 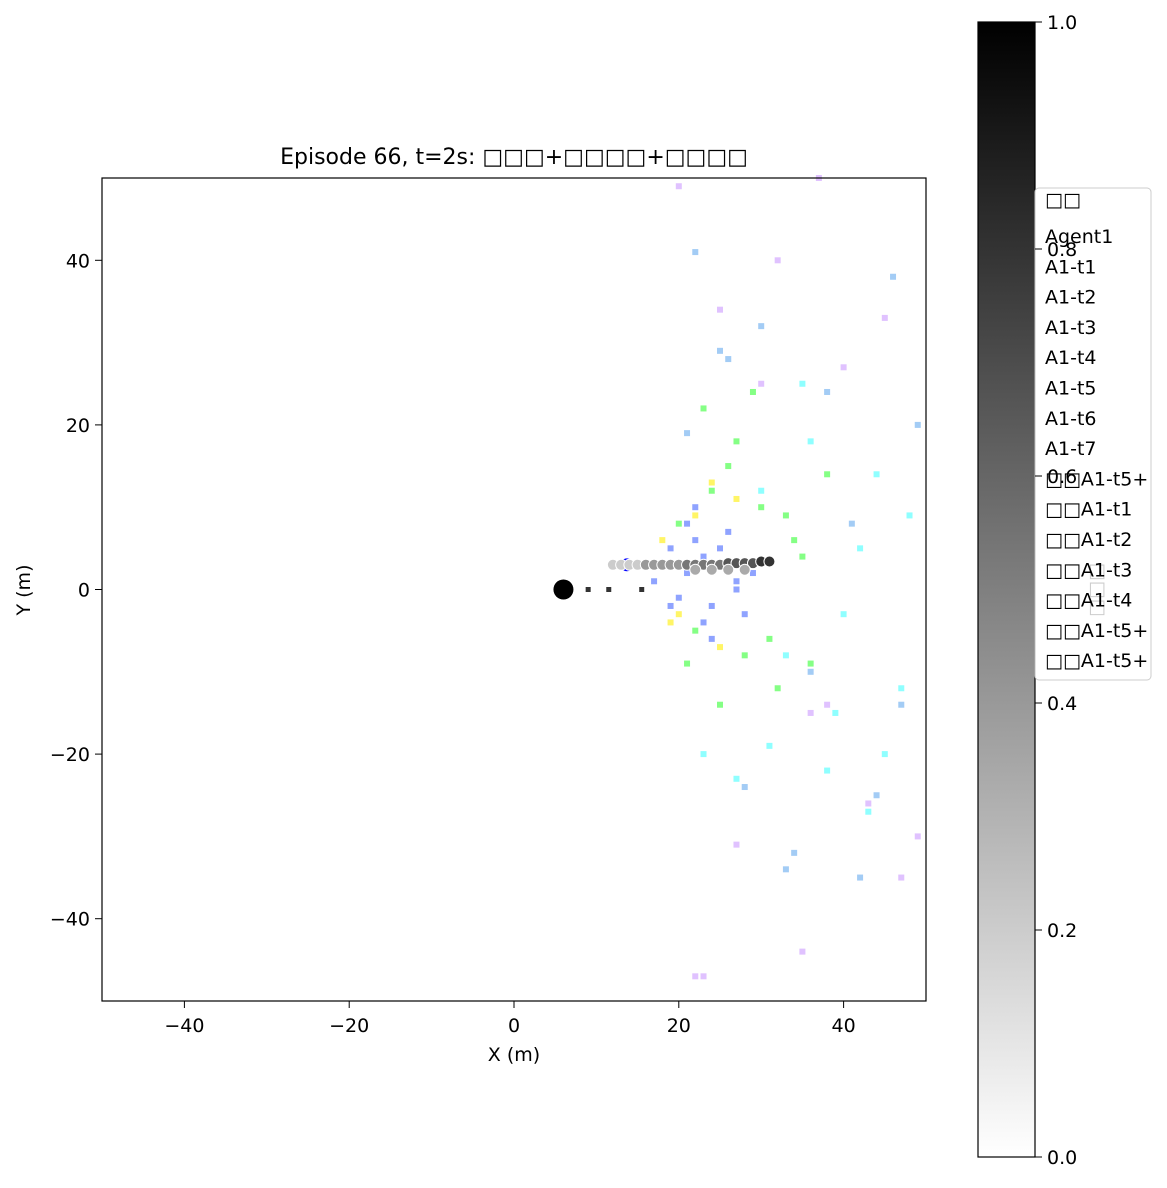 What do you see at coordinates (1088, 540) in the screenshot?
I see `legend-entry: □□A1-t2` at bounding box center [1088, 540].